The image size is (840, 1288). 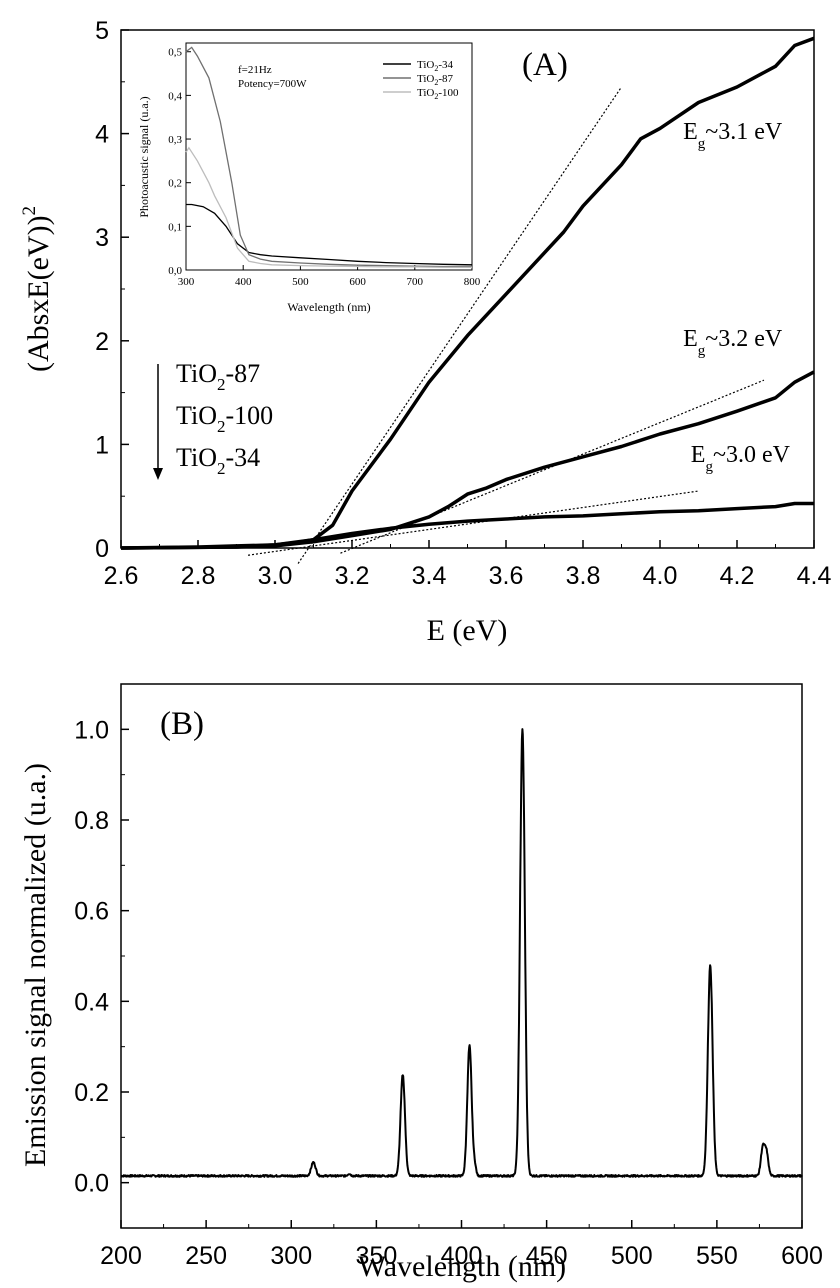 What do you see at coordinates (467, 630) in the screenshot?
I see `panel-a-x-label: E (eV)` at bounding box center [467, 630].